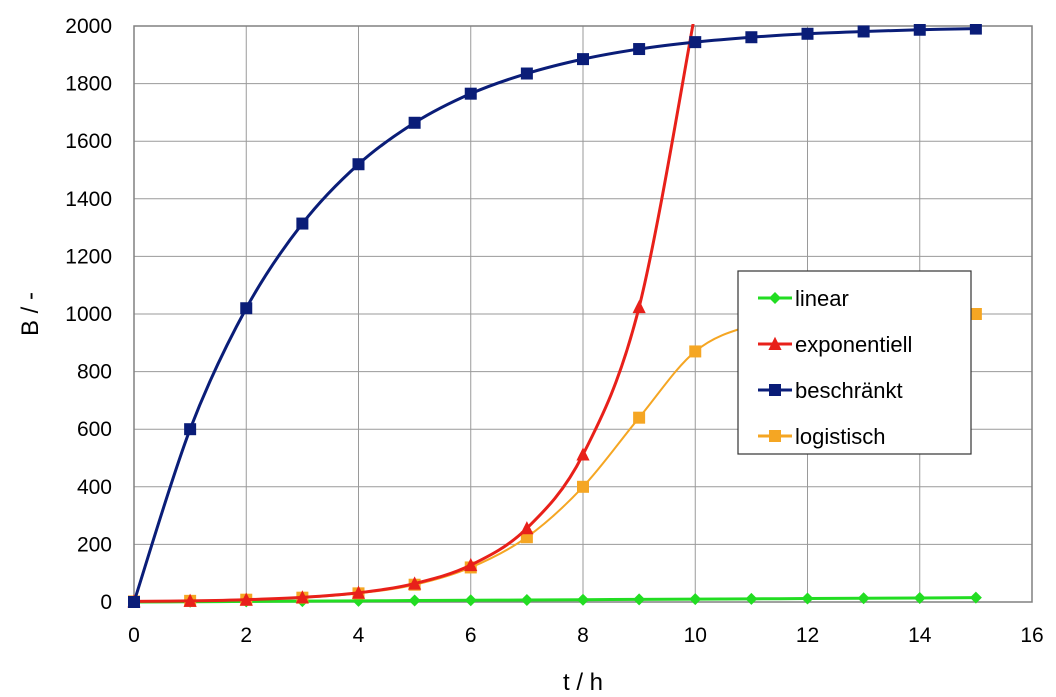 The height and width of the screenshot is (697, 1056). I want to click on legend-item: logistisch, so click(821, 436).